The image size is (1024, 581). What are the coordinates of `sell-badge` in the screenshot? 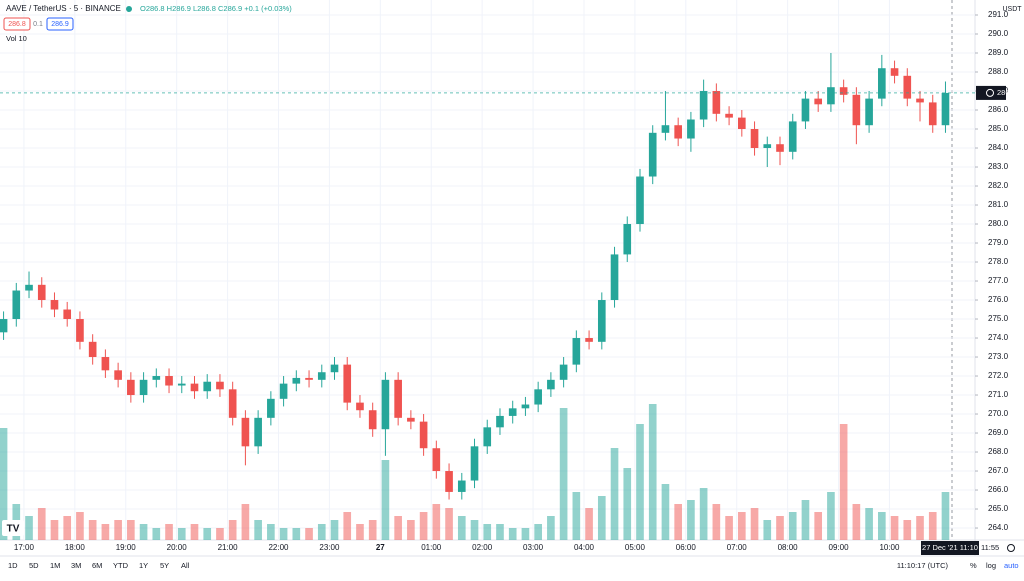 It's located at (17, 24).